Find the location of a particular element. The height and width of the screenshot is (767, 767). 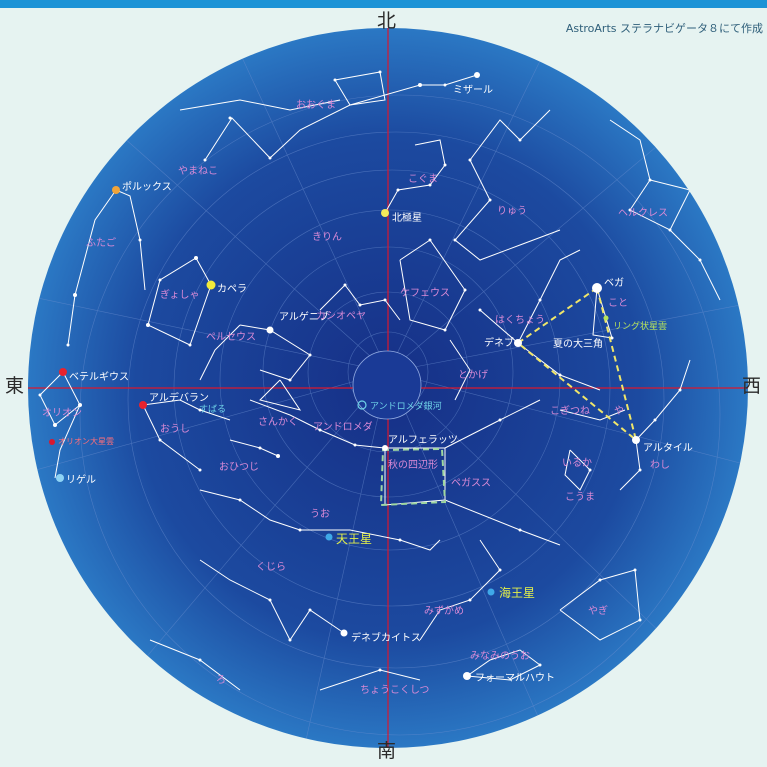

star-deneb-kaitos is located at coordinates (344, 633).